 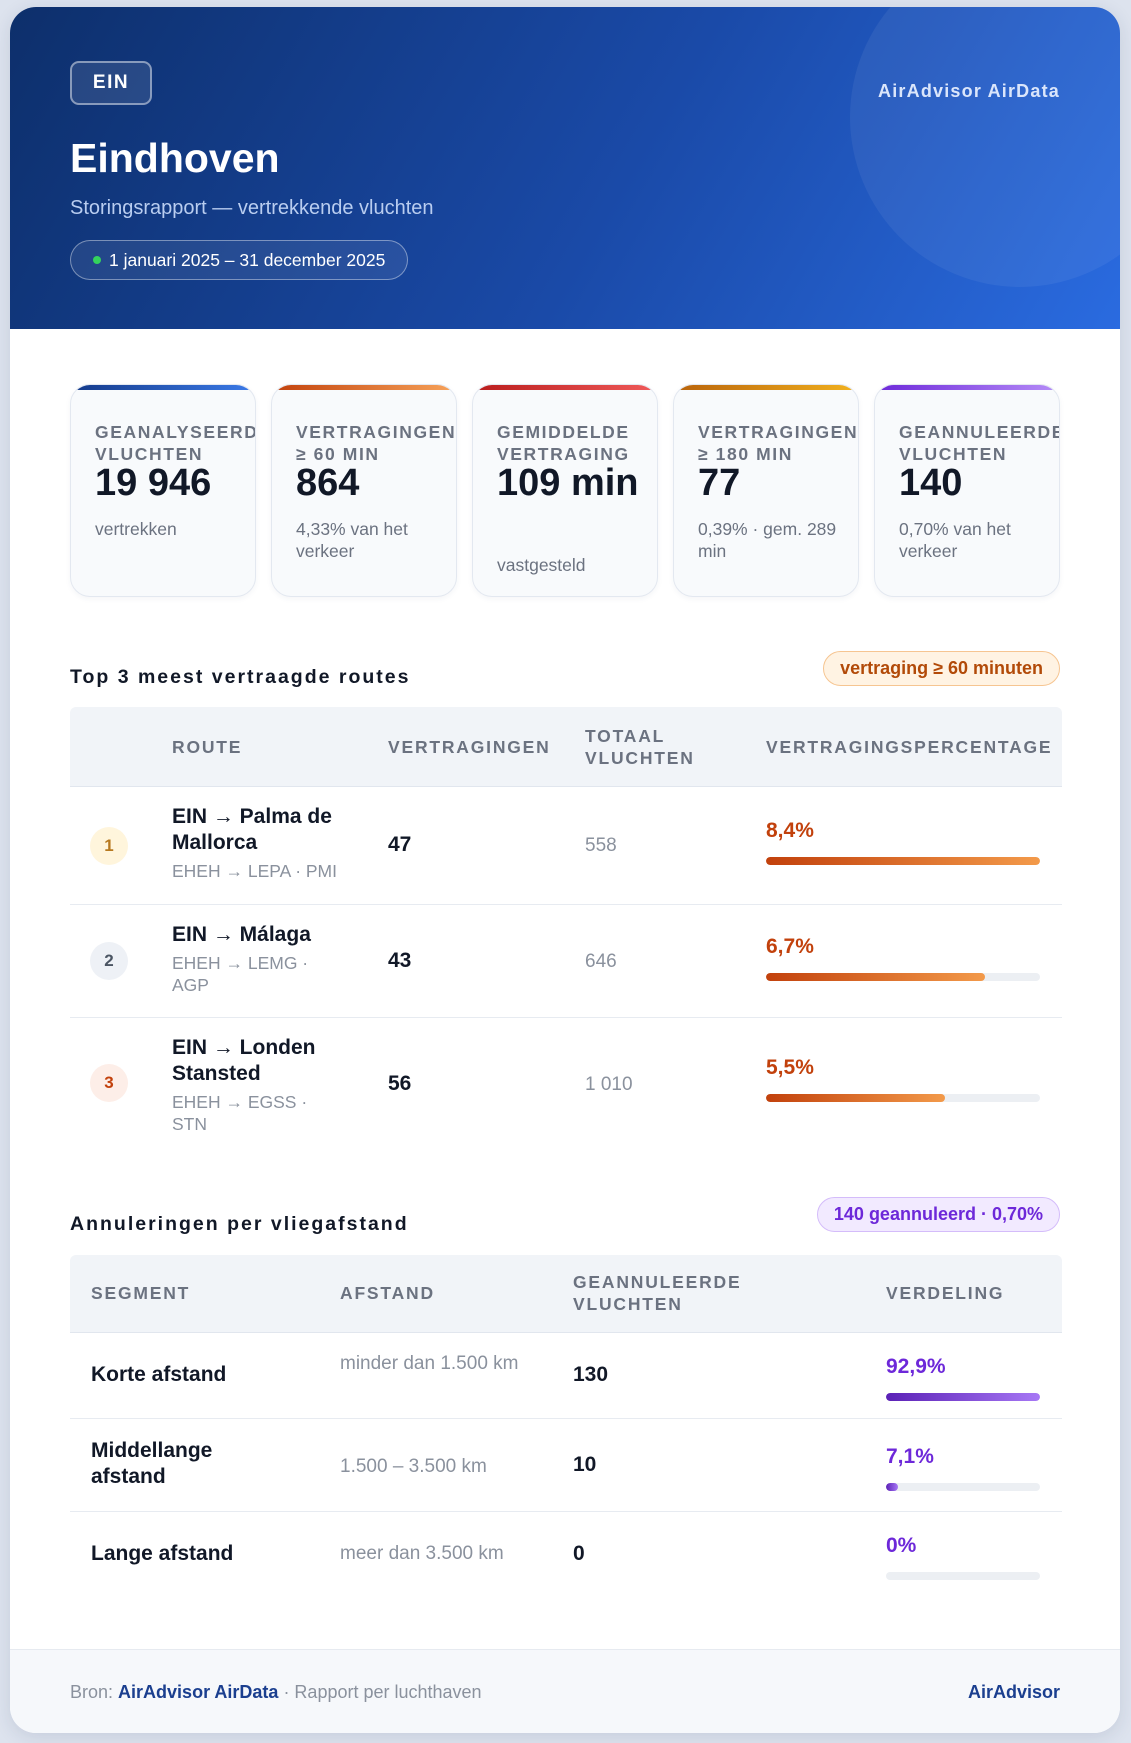 I want to click on kpi-value: 19 946, so click(x=153, y=483).